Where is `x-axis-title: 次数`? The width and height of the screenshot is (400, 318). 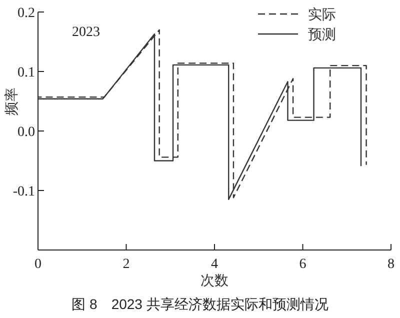 x-axis-title: 次数 is located at coordinates (214, 280).